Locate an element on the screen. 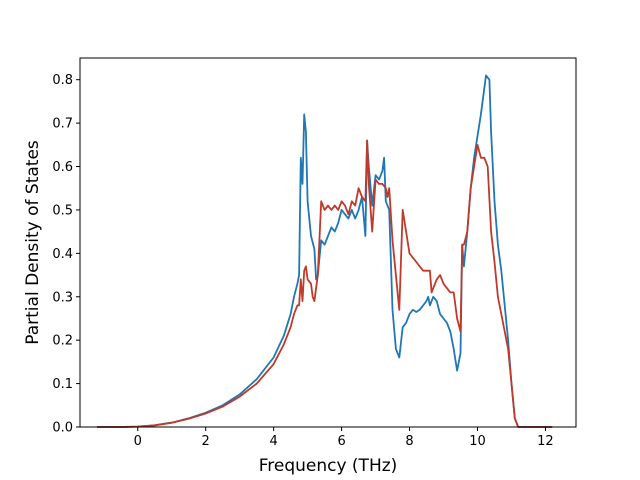 This screenshot has width=640, height=480. x-tick-label: 8 is located at coordinates (409, 441).